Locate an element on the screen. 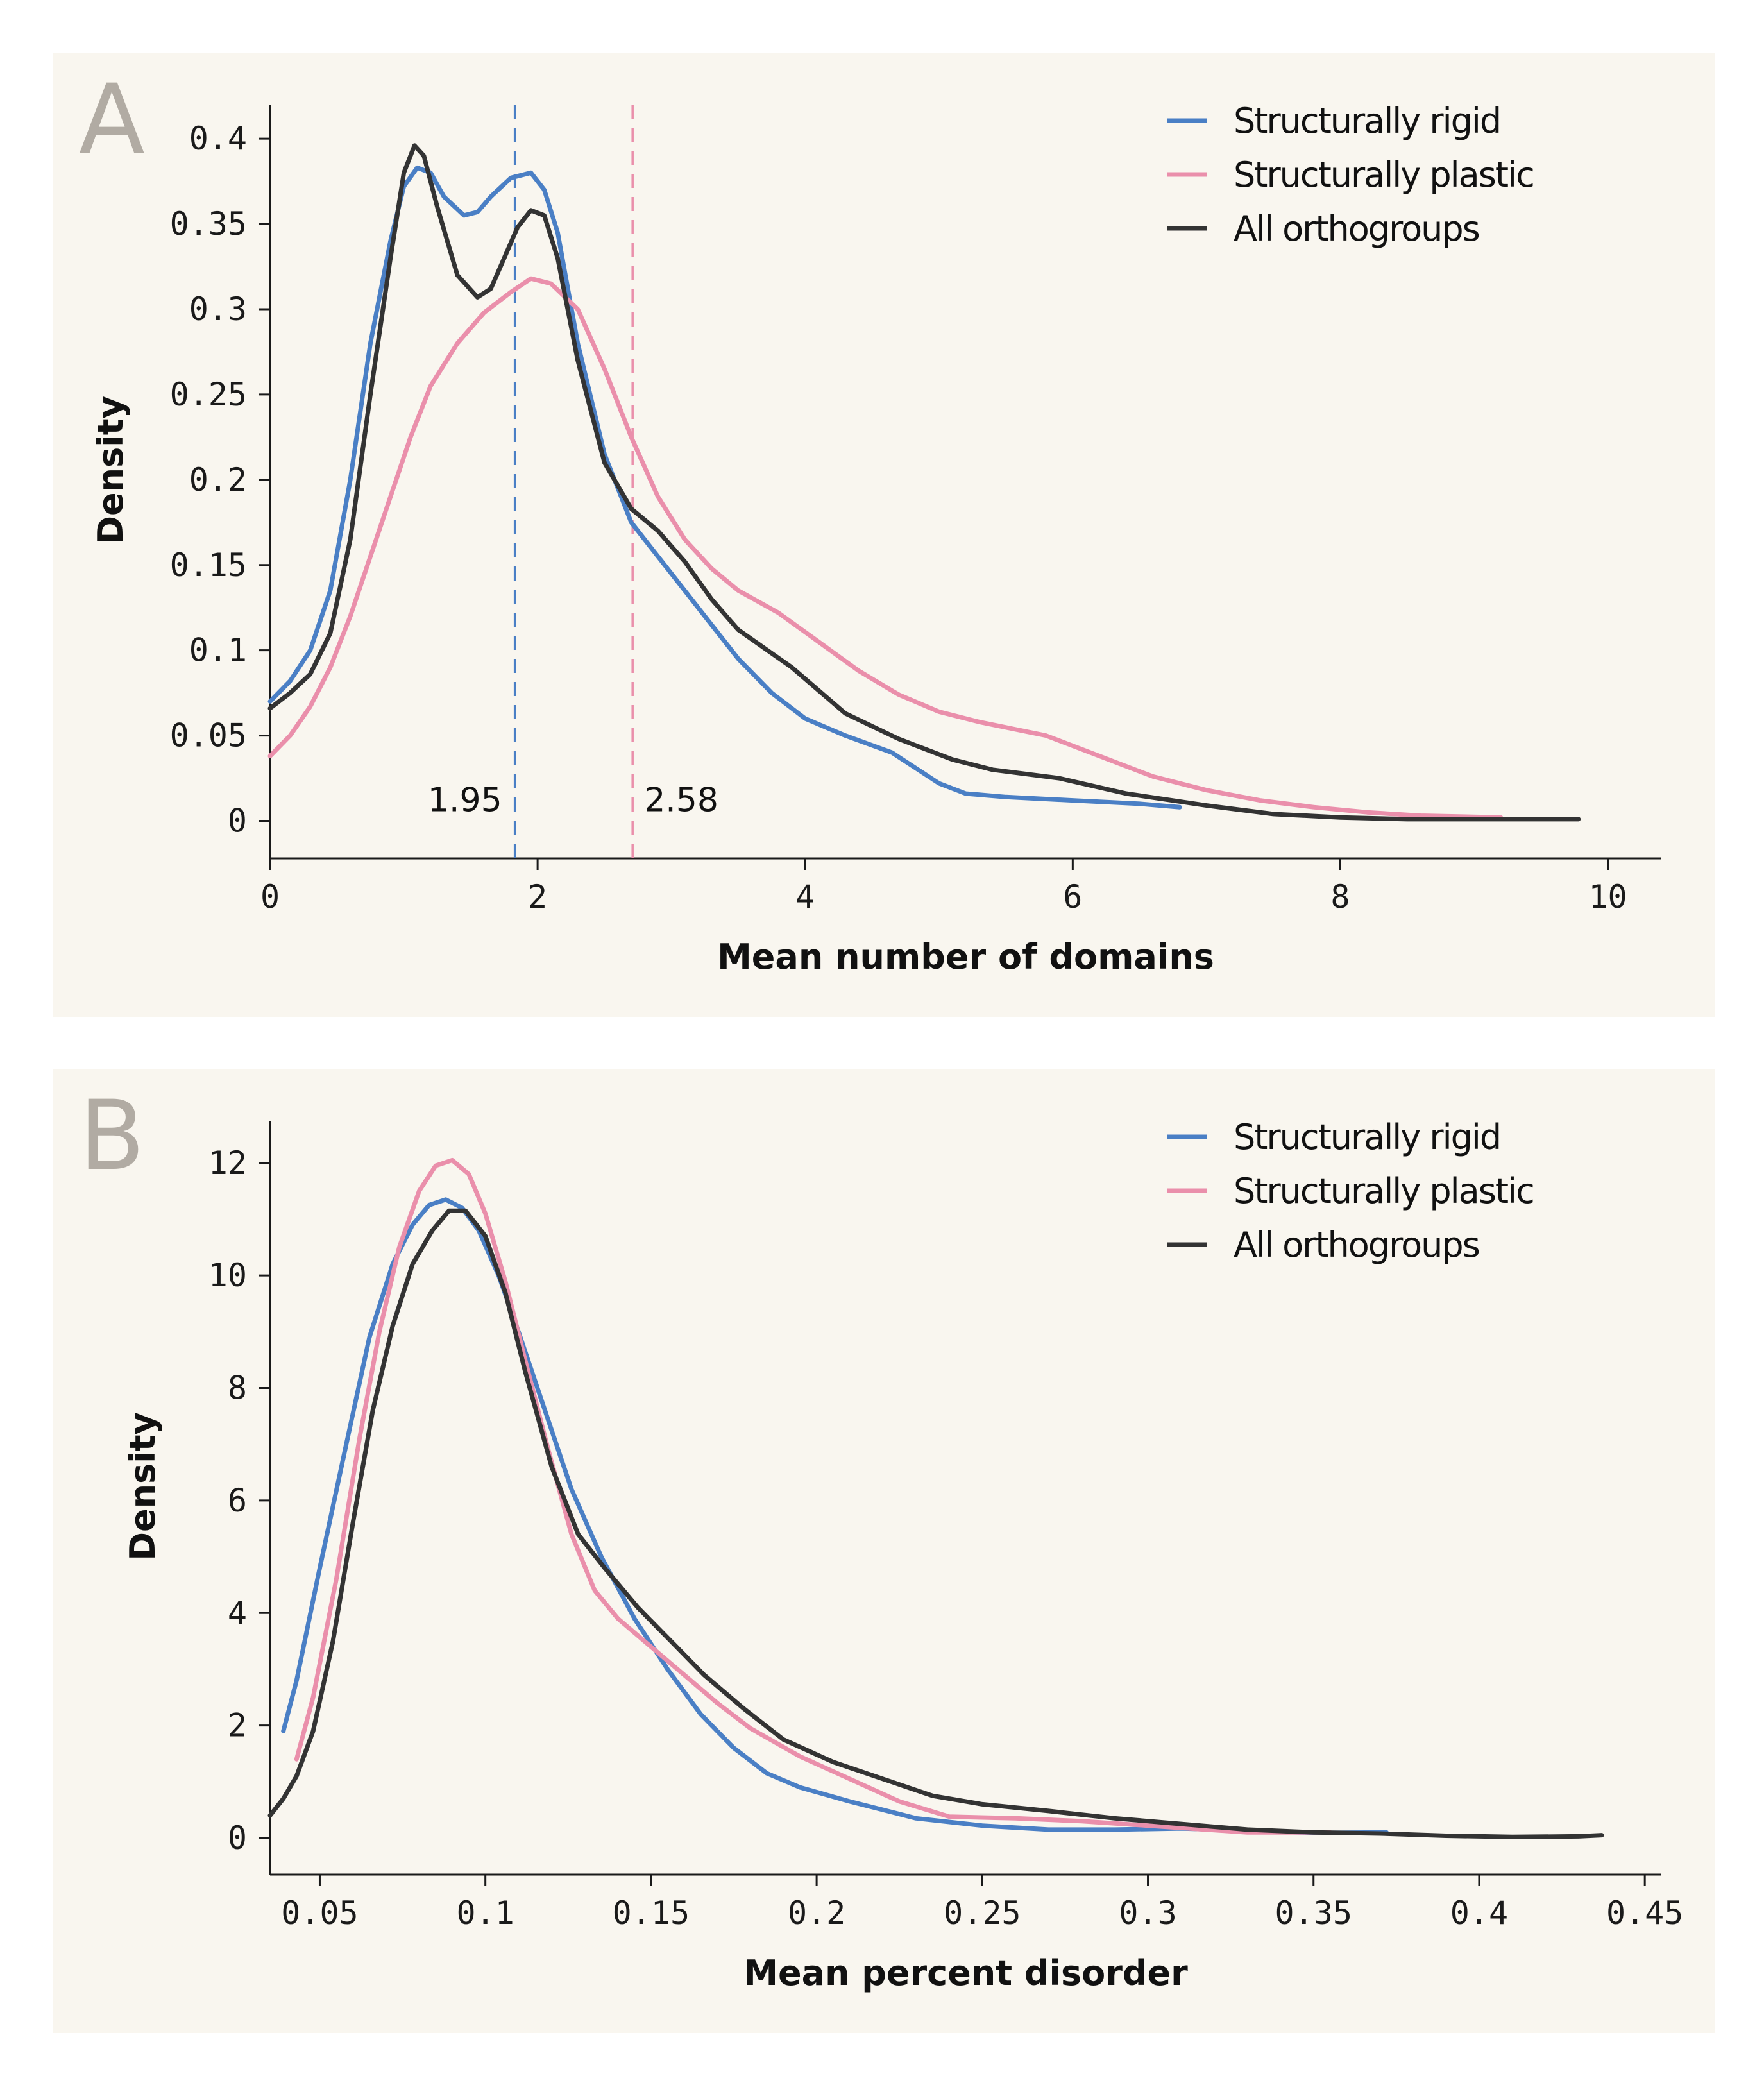  x-tick-label: 4 is located at coordinates (805, 897).